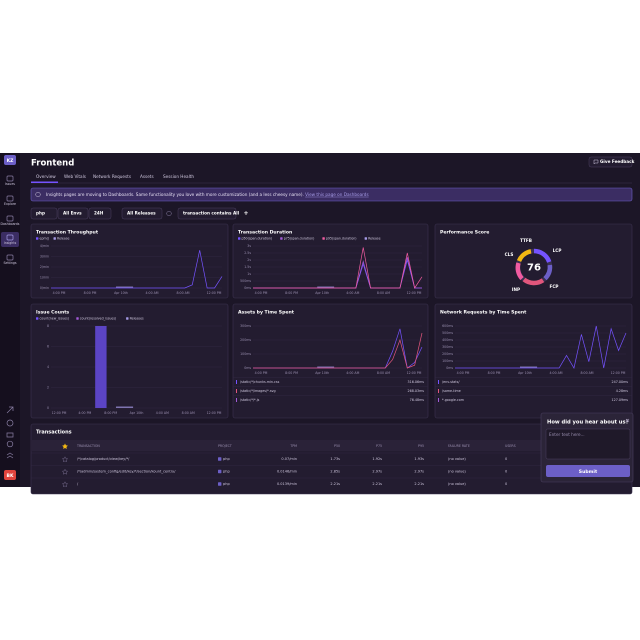  What do you see at coordinates (447, 347) in the screenshot?
I see `y-tick-label: 300ms` at bounding box center [447, 347].